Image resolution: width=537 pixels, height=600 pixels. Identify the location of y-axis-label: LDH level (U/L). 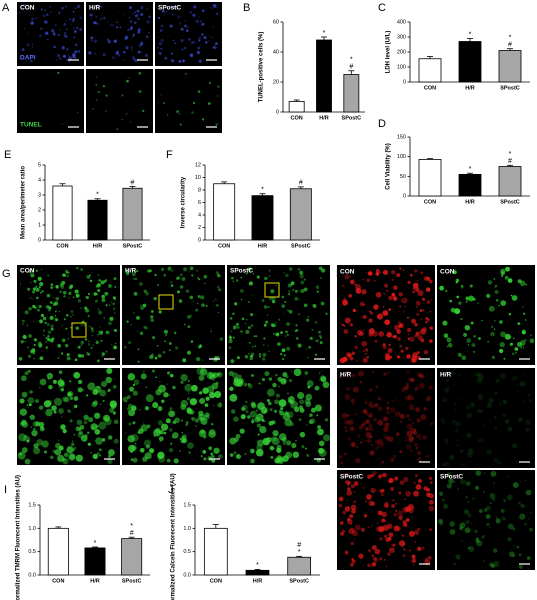
(389, 52).